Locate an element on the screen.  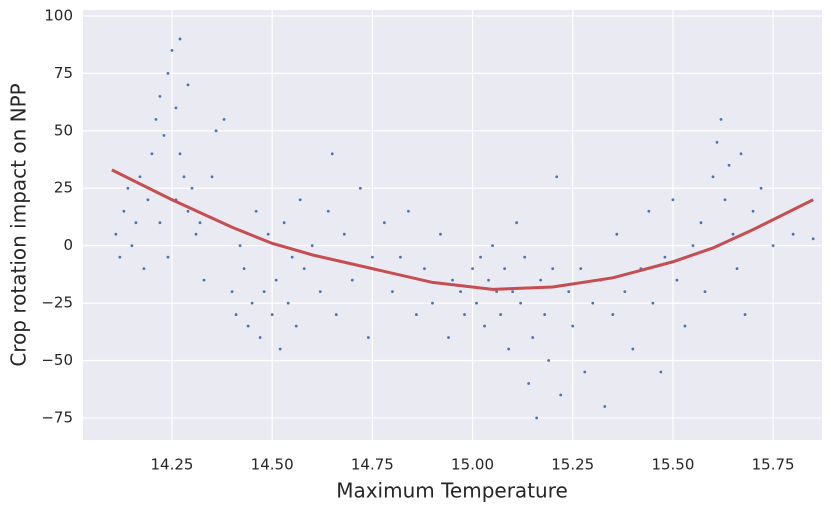
x-tick-label: 15.25 is located at coordinates (572, 465).